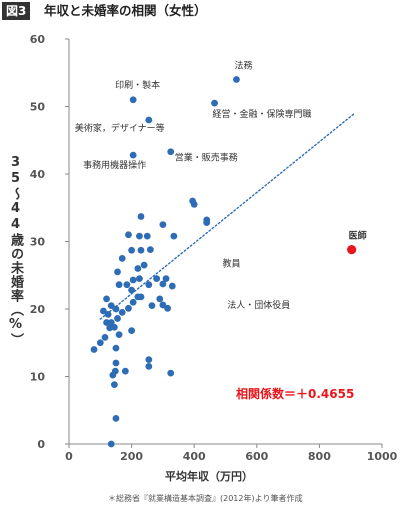 The height and width of the screenshot is (508, 400). What do you see at coordinates (114, 165) in the screenshot?
I see `point-annotation: 事務用機器操作` at bounding box center [114, 165].